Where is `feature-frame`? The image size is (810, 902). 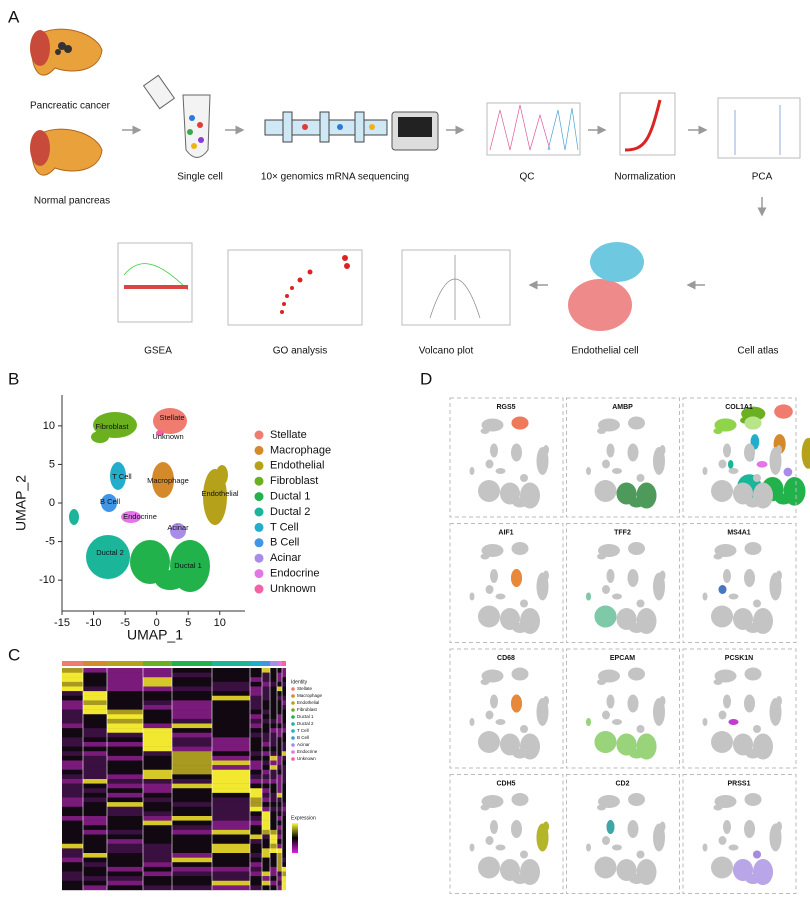
feature-frame is located at coordinates (623, 834).